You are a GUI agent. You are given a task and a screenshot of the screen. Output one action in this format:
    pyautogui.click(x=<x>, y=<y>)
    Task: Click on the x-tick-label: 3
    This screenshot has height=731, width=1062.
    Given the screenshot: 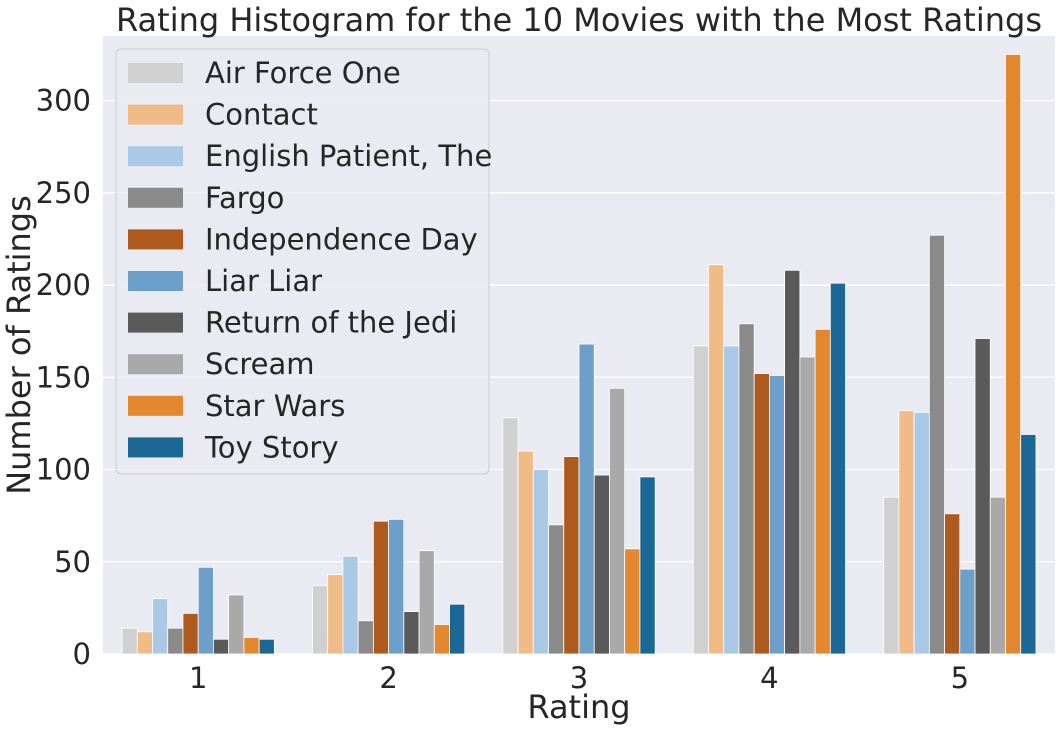 What is the action you would take?
    pyautogui.click(x=579, y=678)
    